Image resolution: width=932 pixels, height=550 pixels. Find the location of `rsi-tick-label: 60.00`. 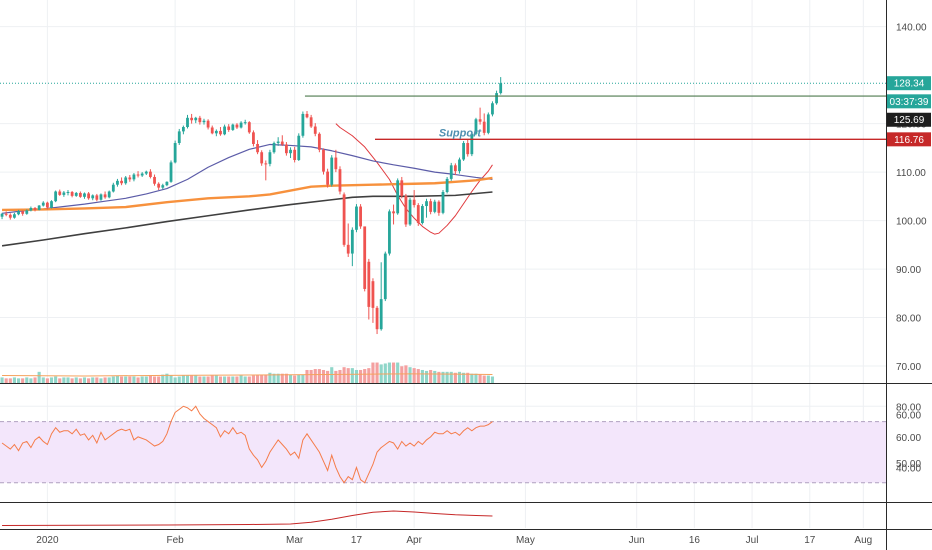

rsi-tick-label: 60.00 is located at coordinates (908, 438).